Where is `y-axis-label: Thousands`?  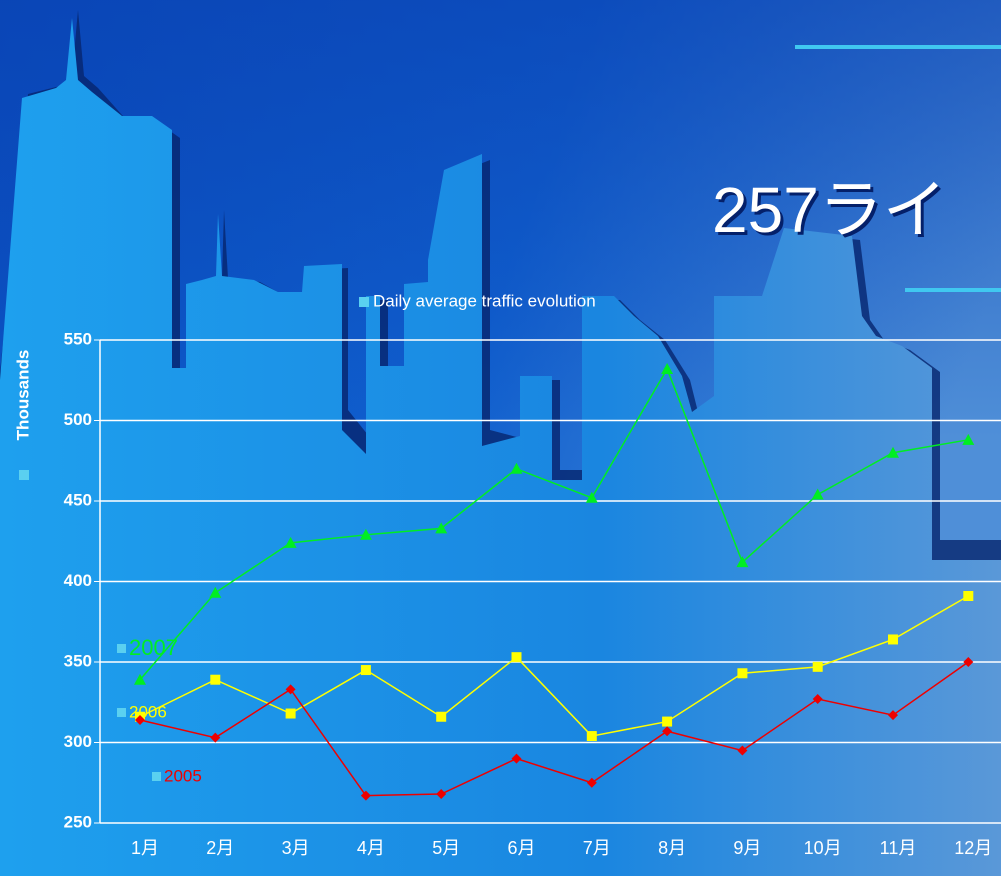
y-axis-label: Thousands is located at coordinates (22, 395).